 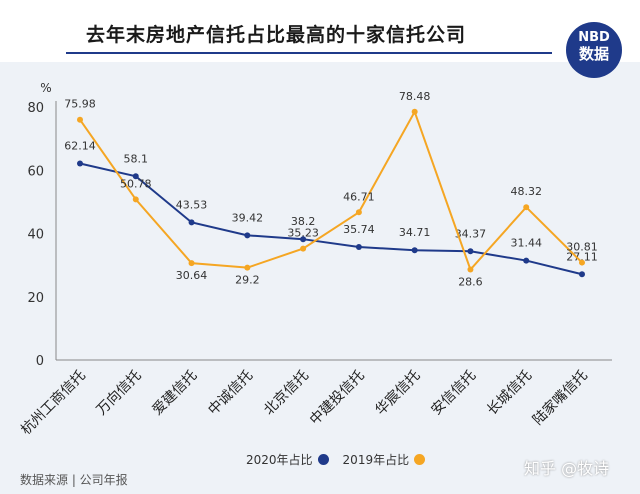 What do you see at coordinates (247, 280) in the screenshot?
I see `data-label: 29.2` at bounding box center [247, 280].